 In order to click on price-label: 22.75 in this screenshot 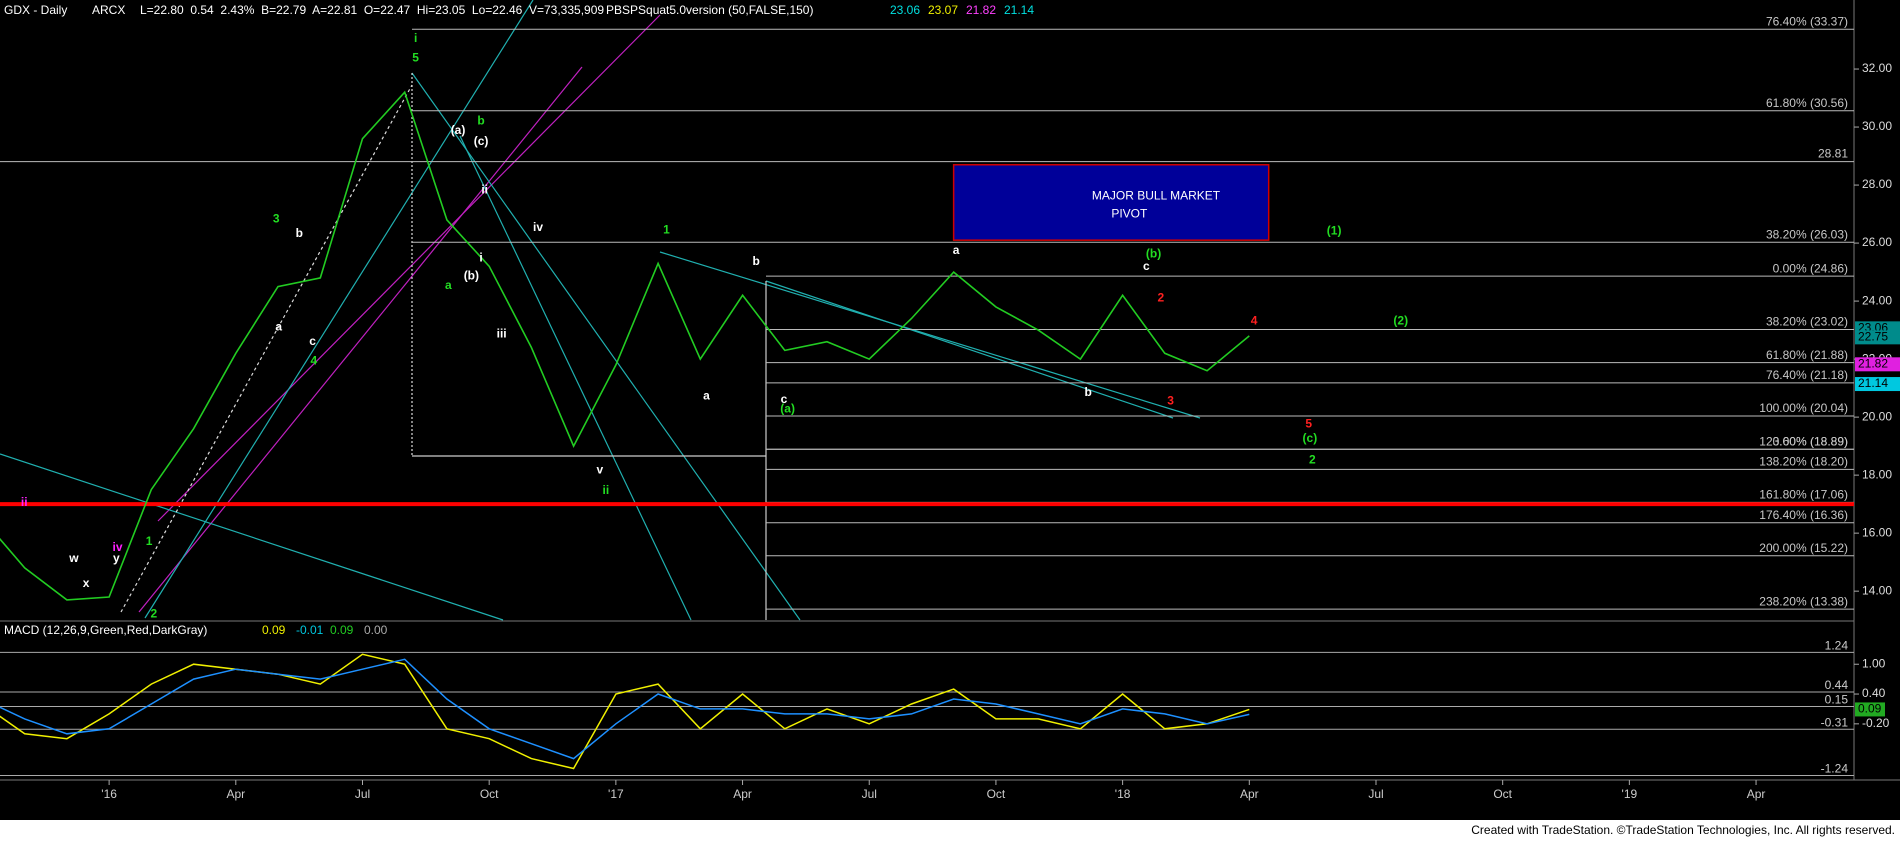, I will do `click(1873, 337)`.